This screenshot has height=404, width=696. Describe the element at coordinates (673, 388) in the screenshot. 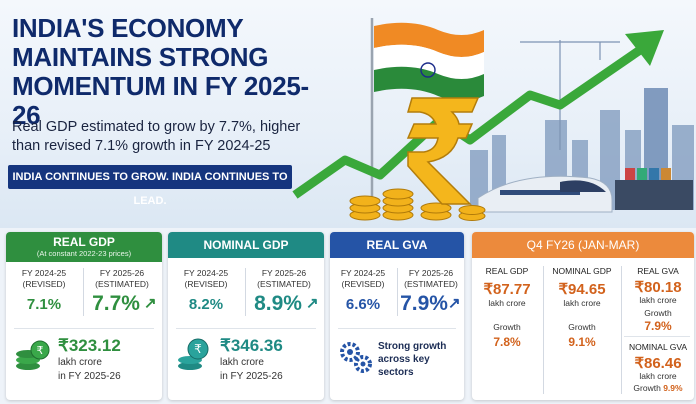

I see `q4-ngva-growth: 9.9%` at that location.